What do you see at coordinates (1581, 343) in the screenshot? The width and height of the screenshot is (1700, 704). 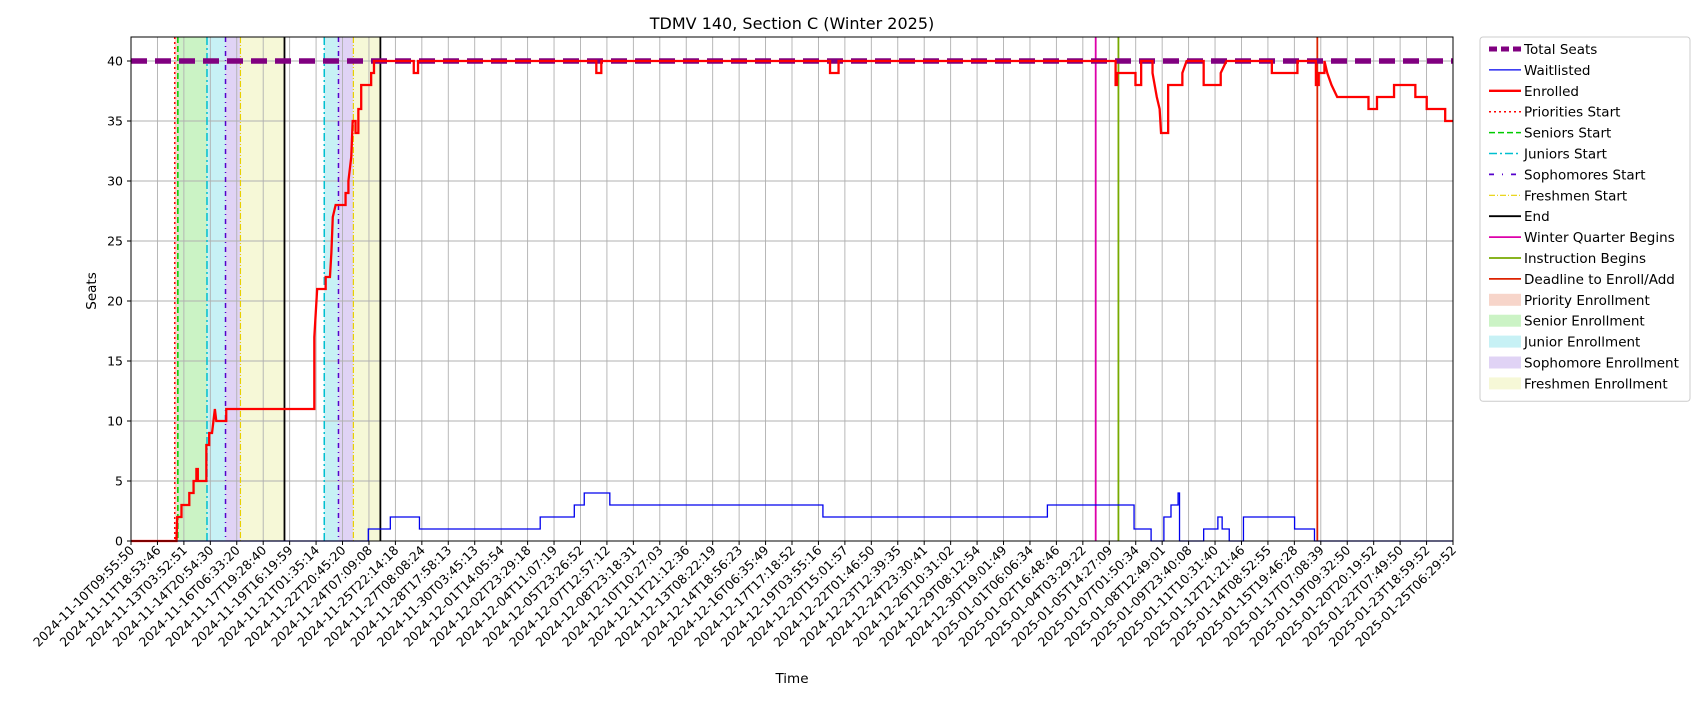 I see `legend-label-junior-enrollment: Junior Enrollment` at bounding box center [1581, 343].